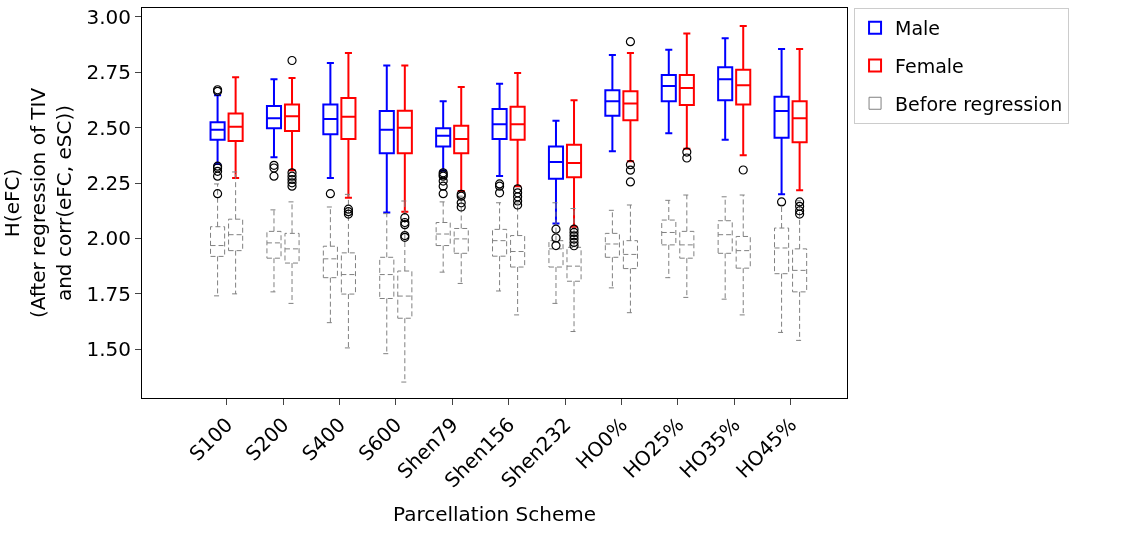 The width and height of the screenshot is (1129, 538). Describe the element at coordinates (494, 513) in the screenshot. I see `x-axis-title: Parcellation Scheme` at that location.